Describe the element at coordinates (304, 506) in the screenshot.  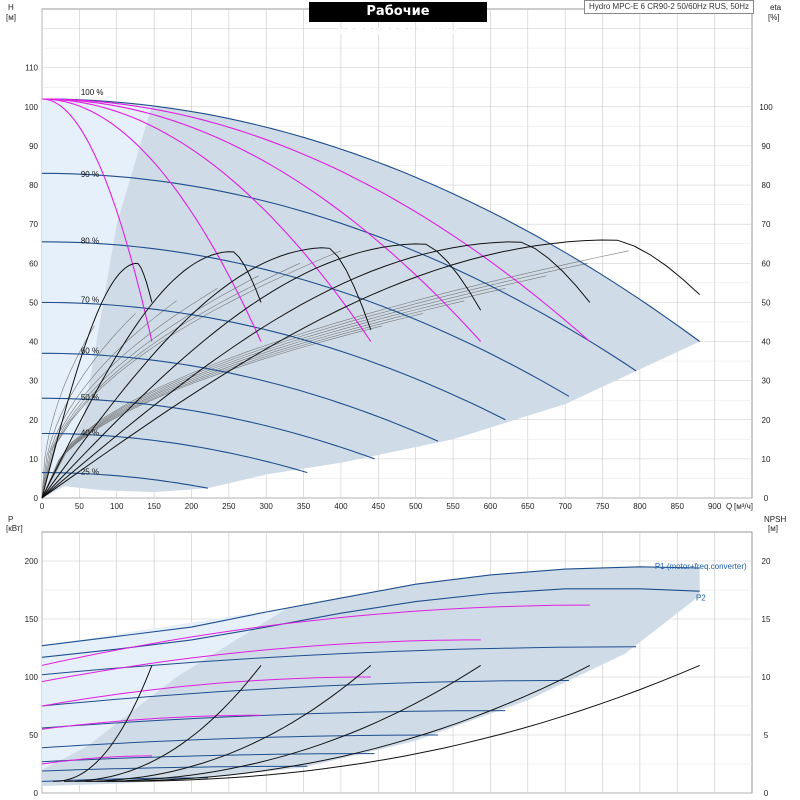
I see `x-tick-label: 350` at that location.